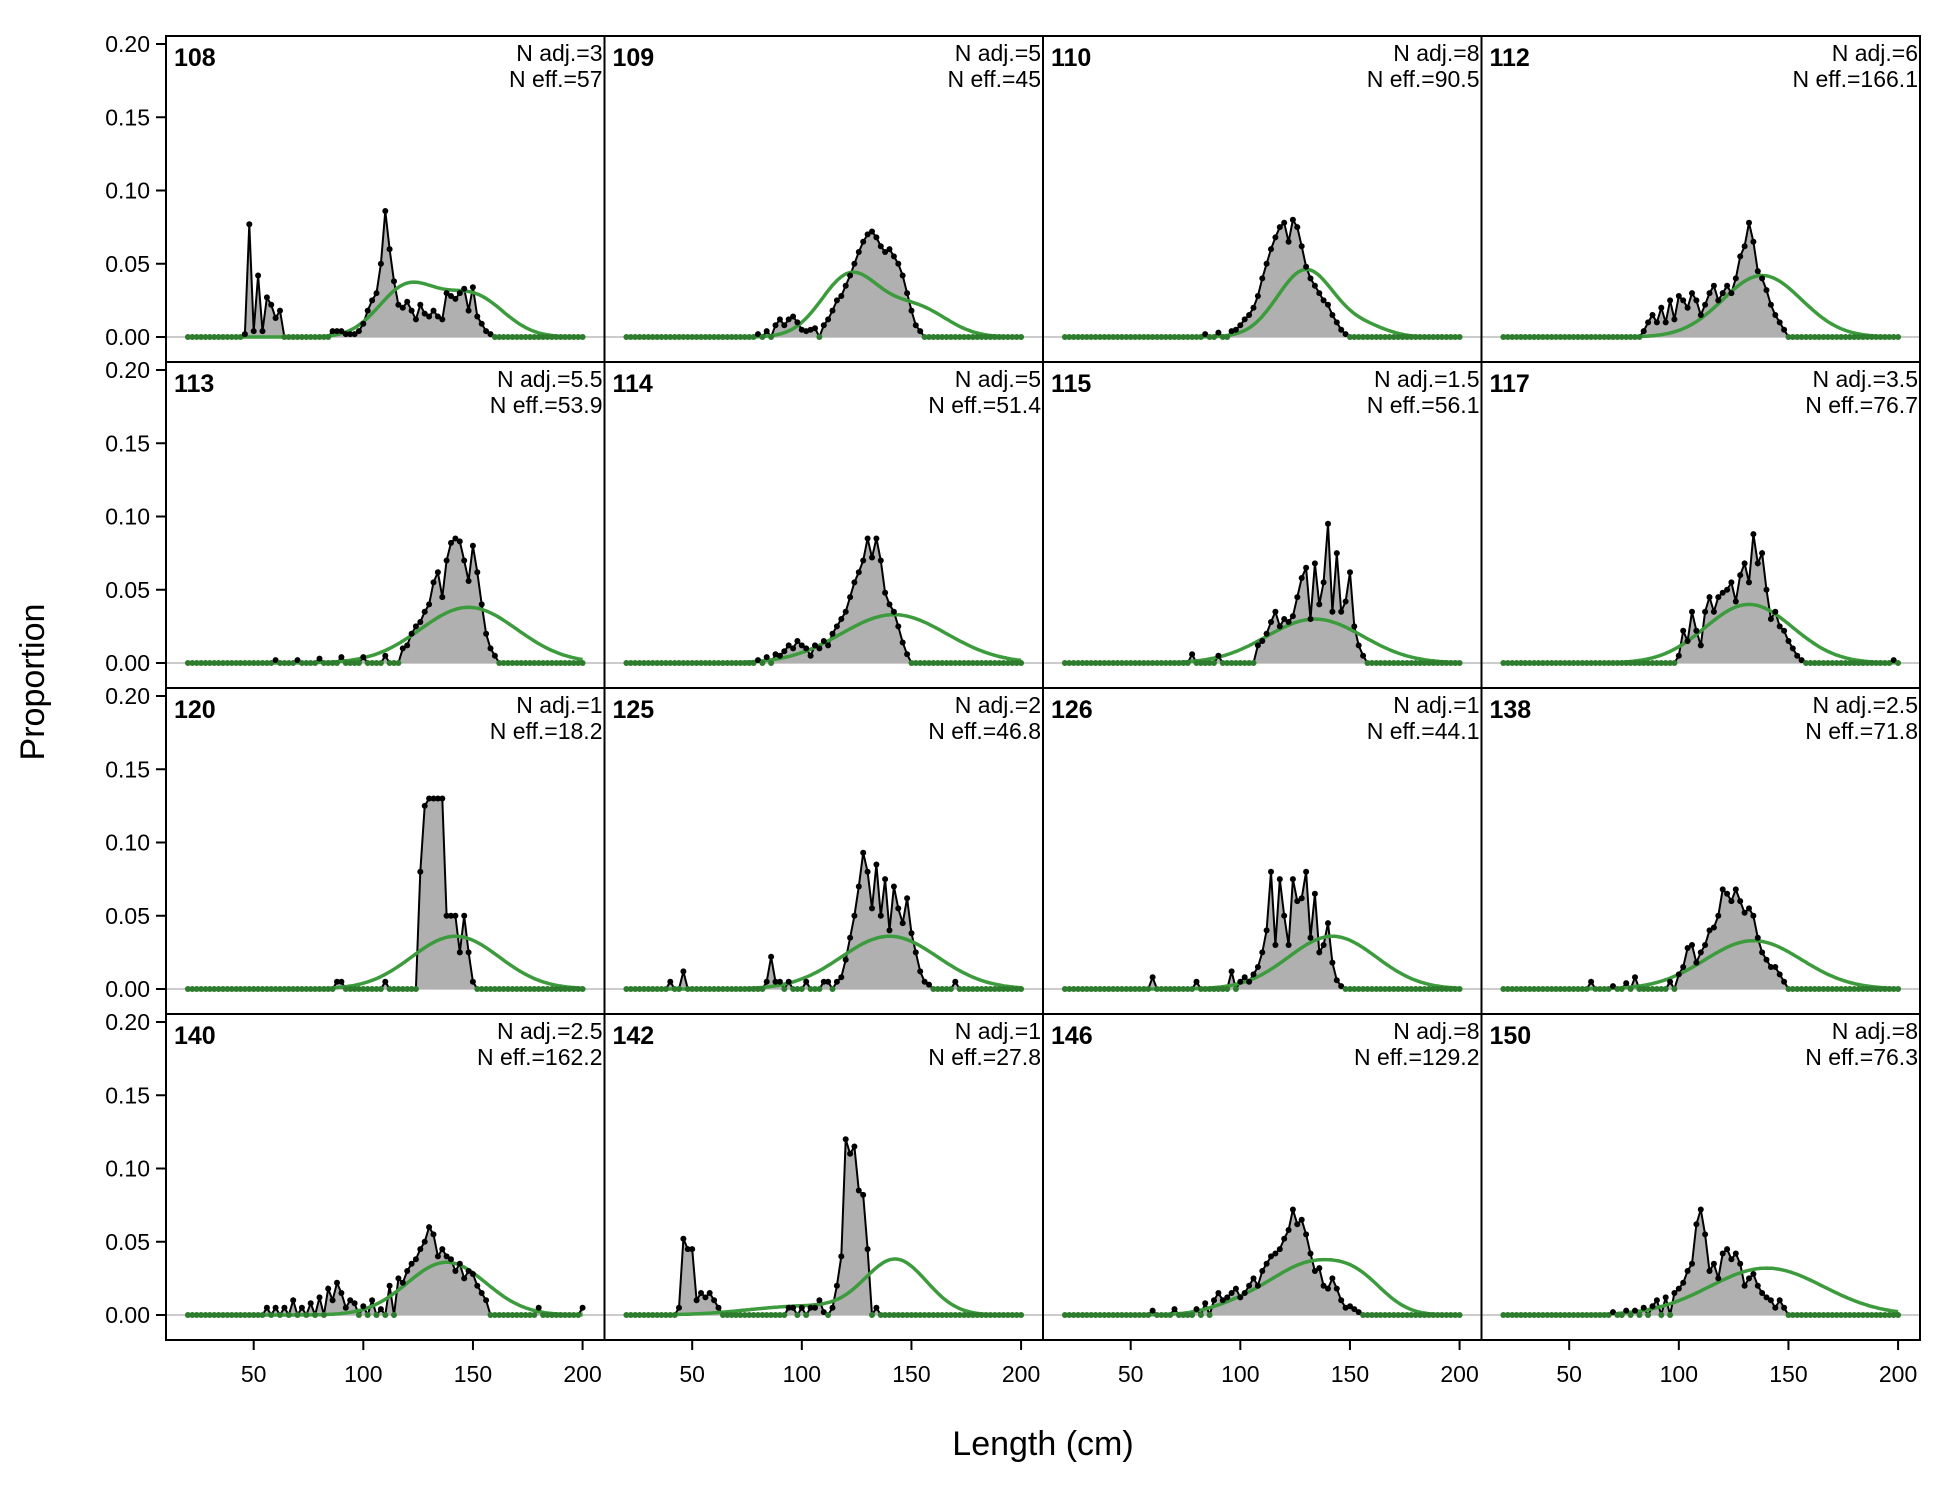 This screenshot has width=1950, height=1500. What do you see at coordinates (363, 1374) in the screenshot?
I see `x-tick-label: 100` at bounding box center [363, 1374].